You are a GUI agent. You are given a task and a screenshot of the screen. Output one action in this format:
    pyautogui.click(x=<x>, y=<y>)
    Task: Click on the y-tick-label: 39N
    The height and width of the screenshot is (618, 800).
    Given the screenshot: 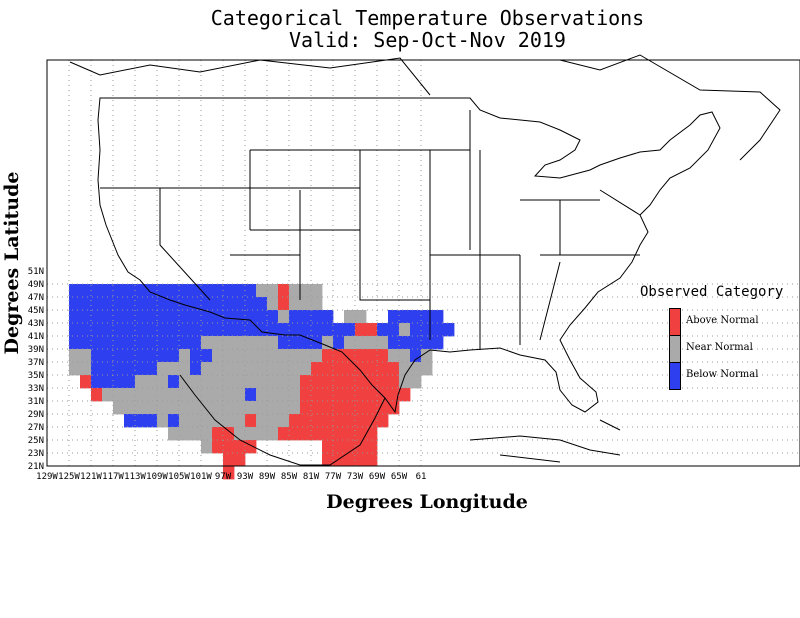 What is the action you would take?
    pyautogui.click(x=36, y=350)
    